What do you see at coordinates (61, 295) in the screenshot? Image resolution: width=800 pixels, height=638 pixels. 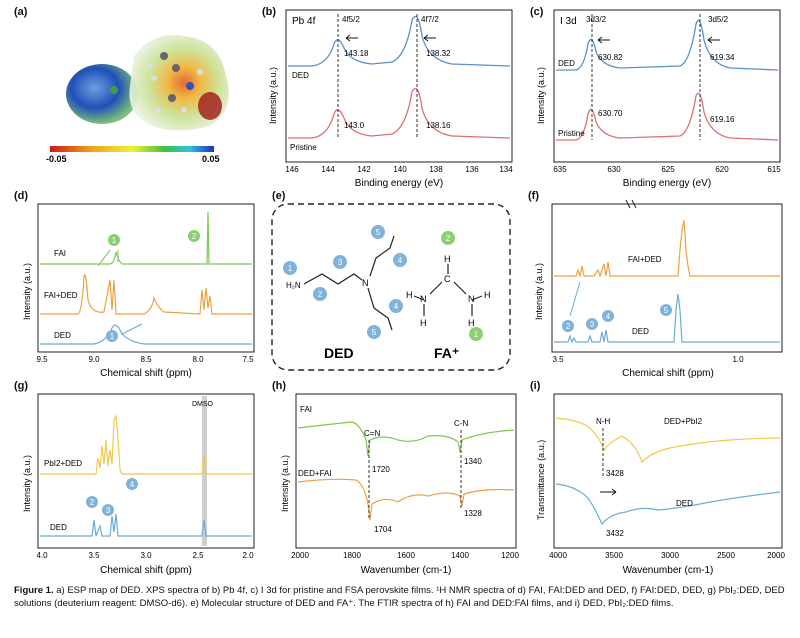 I see `fai-ded-trace-label: FAI+DED` at bounding box center [61, 295].